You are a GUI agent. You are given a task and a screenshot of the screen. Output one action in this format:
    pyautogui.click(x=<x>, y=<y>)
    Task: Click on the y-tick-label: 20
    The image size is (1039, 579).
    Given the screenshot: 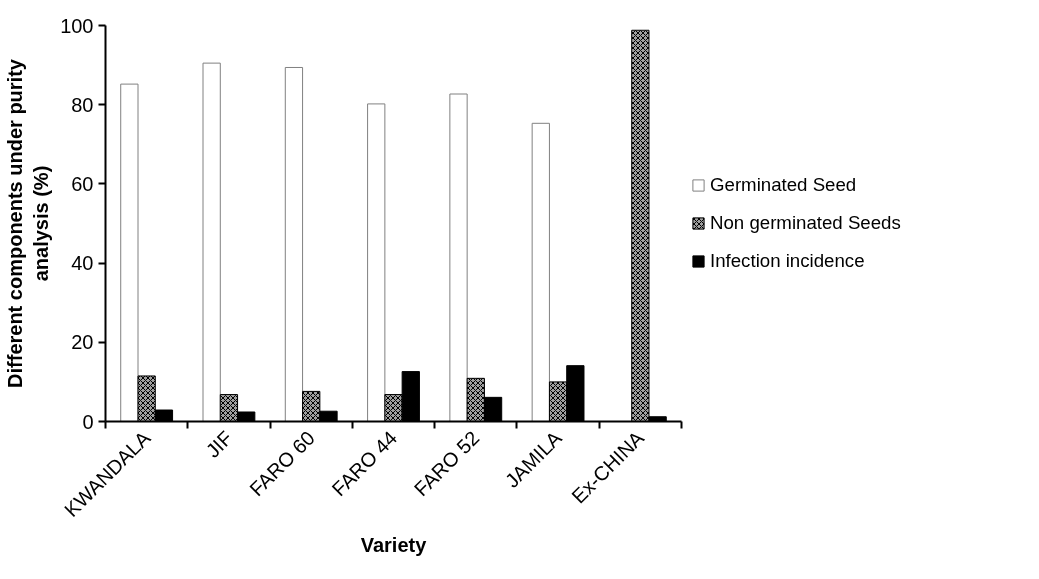 What is the action you would take?
    pyautogui.click(x=82, y=342)
    